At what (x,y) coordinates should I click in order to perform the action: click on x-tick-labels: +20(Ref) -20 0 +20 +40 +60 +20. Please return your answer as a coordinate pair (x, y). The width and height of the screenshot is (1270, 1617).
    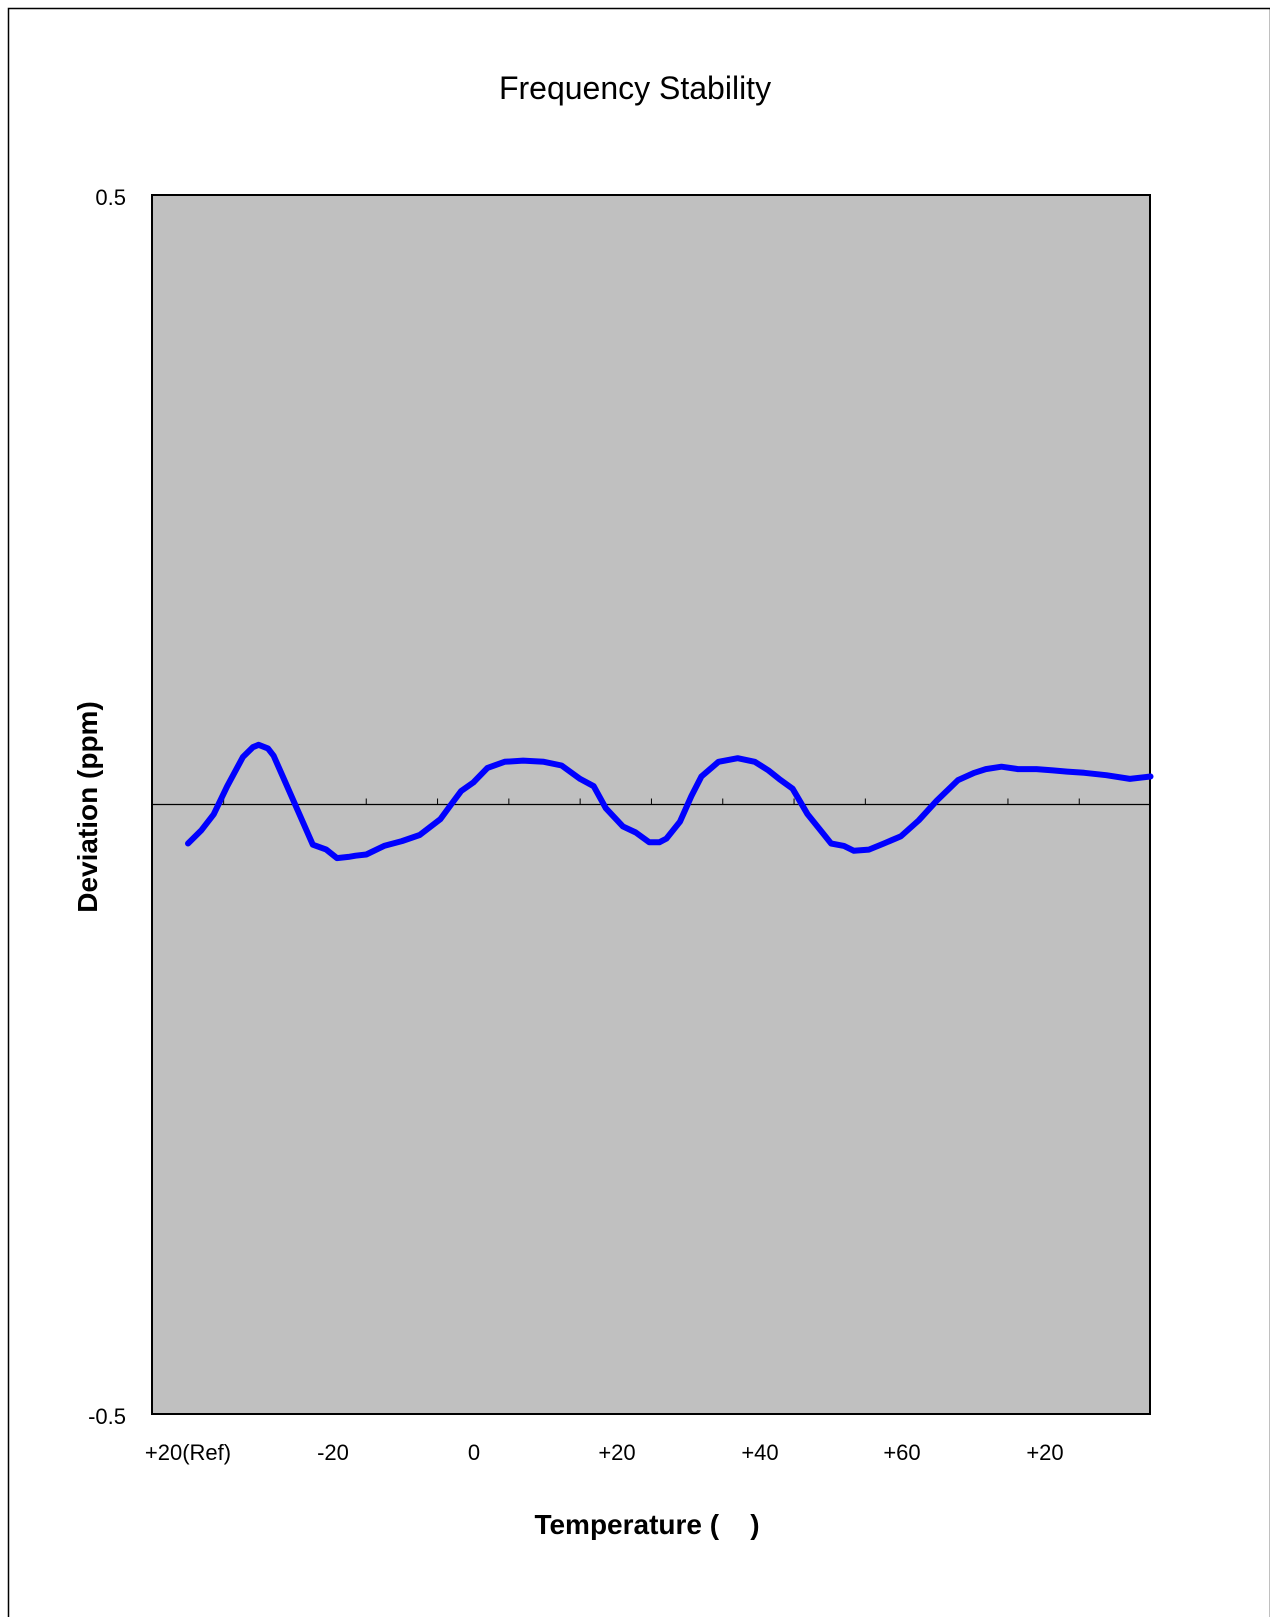
    Looking at the image, I should click on (604, 1452).